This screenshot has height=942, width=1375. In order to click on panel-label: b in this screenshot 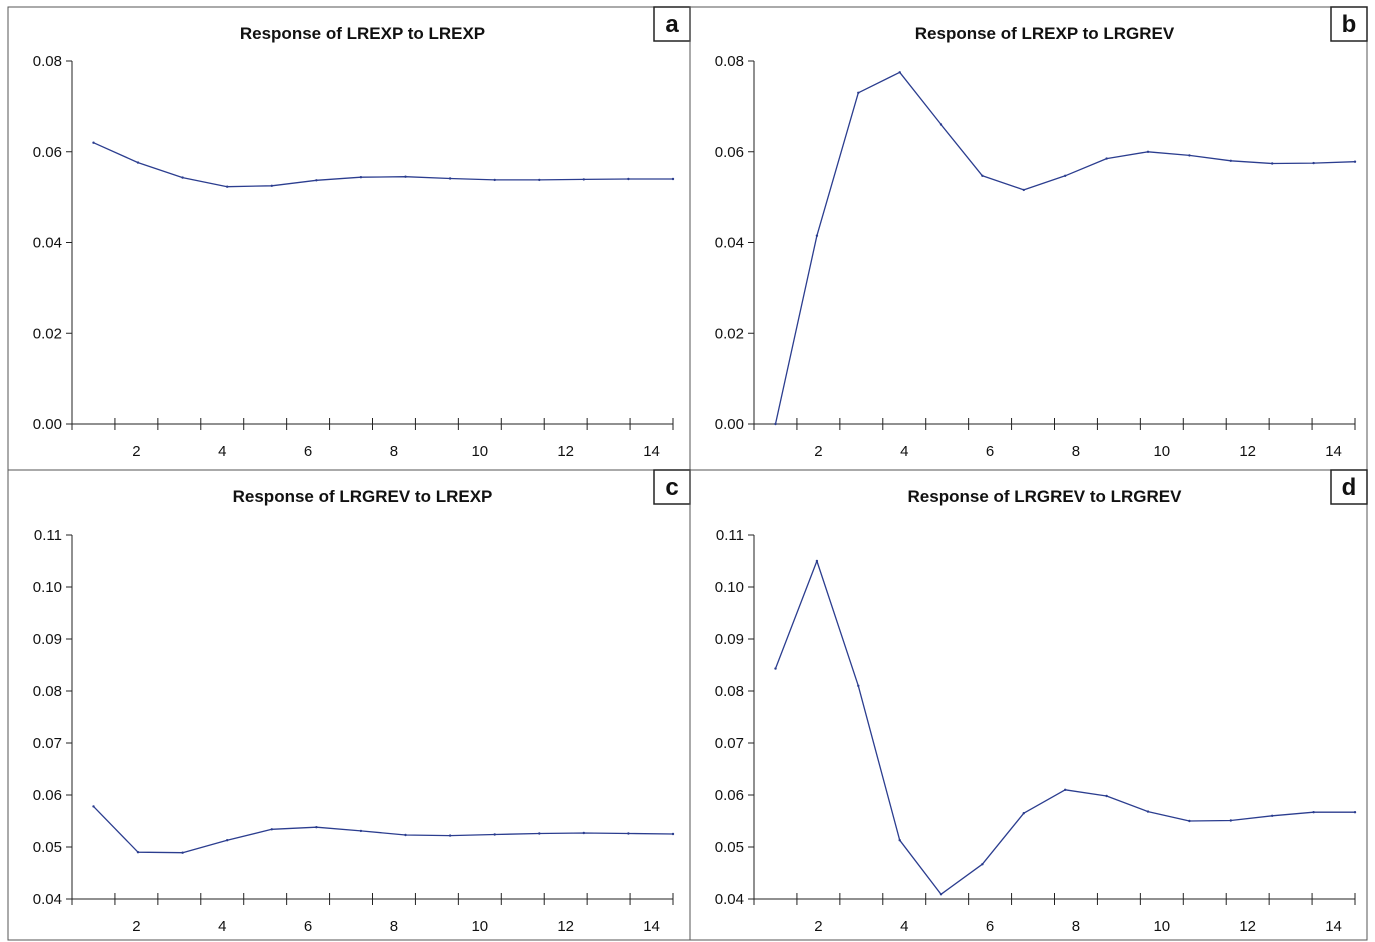, I will do `click(1349, 24)`.